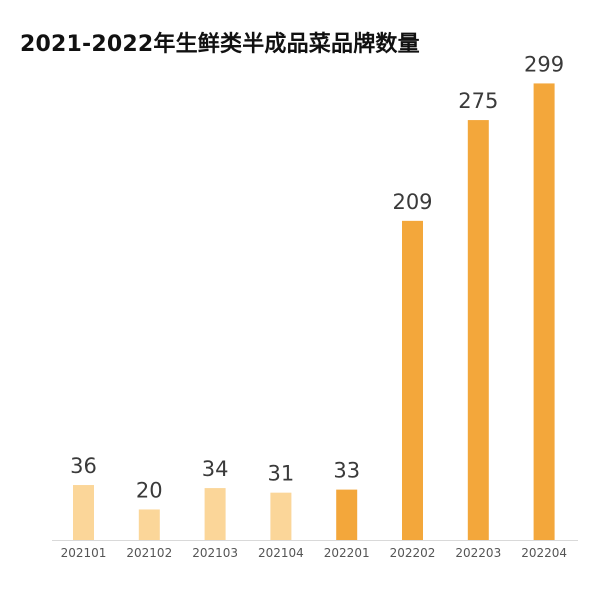 Image resolution: width=600 pixels, height=603 pixels. I want to click on value-label-202103: 34, so click(215, 469).